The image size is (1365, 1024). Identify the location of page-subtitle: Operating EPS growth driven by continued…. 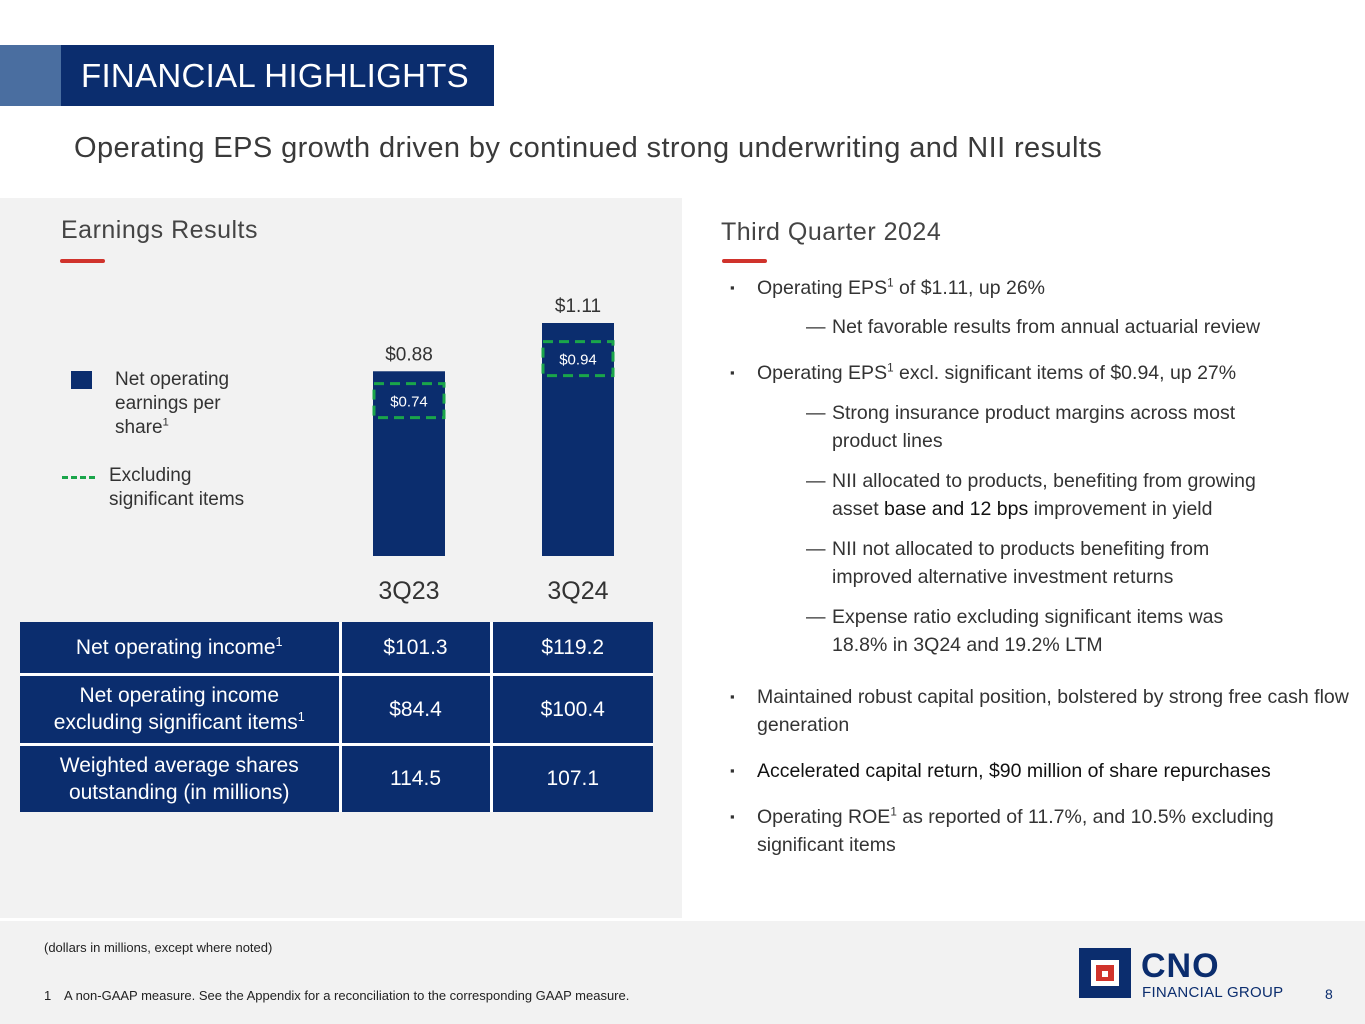
(588, 148).